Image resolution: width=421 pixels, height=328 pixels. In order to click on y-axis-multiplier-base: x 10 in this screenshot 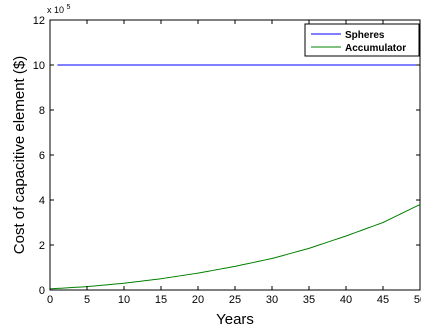, I will do `click(55, 10)`.